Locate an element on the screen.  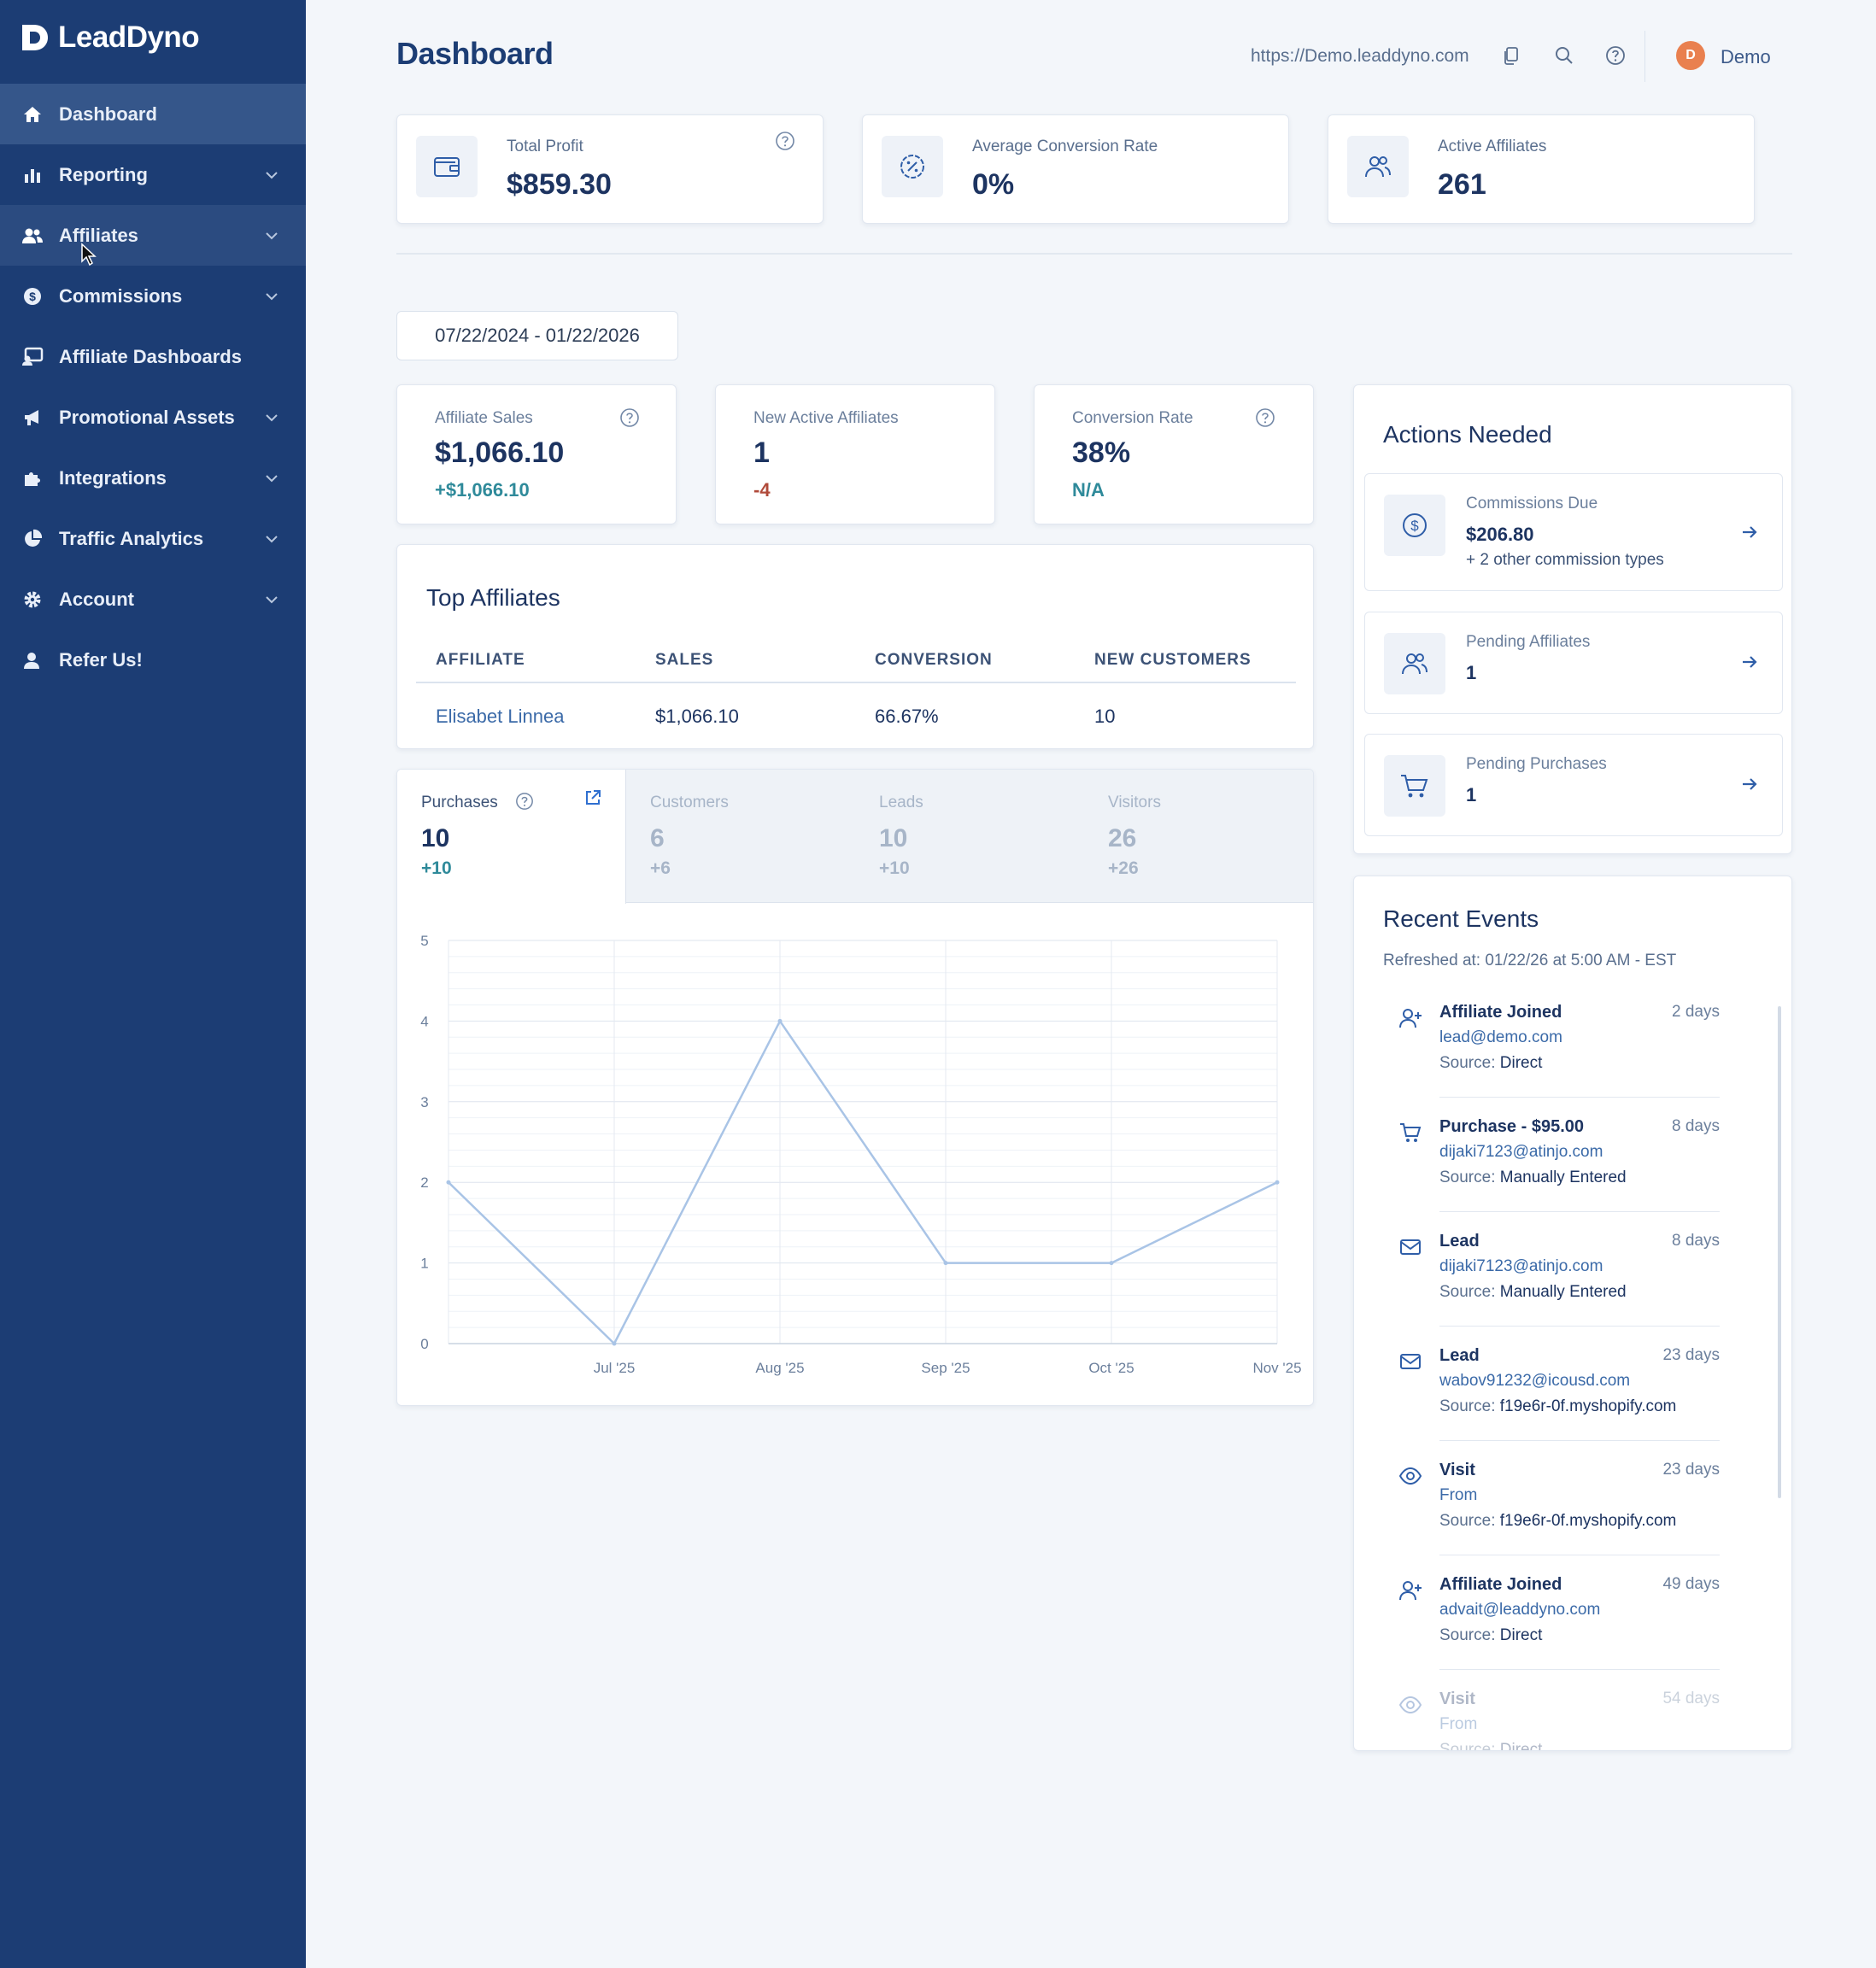
tab-purchases: Purchases 10 +10 is located at coordinates (512, 837).